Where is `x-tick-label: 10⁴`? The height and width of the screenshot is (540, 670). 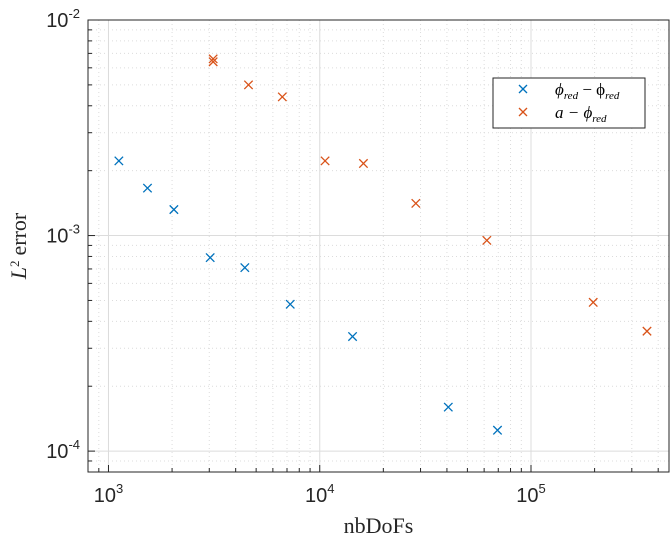 x-tick-label: 10⁴ is located at coordinates (319, 494).